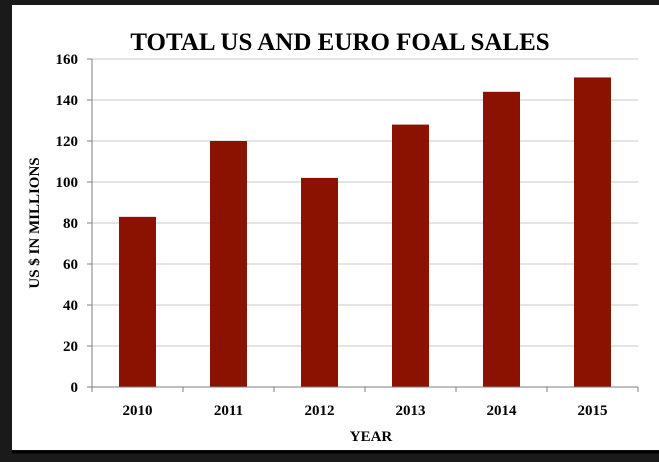 The width and height of the screenshot is (659, 462). Describe the element at coordinates (365, 403) in the screenshot. I see `x-axis-ticks: 2010 2011 2012 2013 2014 2015` at that location.